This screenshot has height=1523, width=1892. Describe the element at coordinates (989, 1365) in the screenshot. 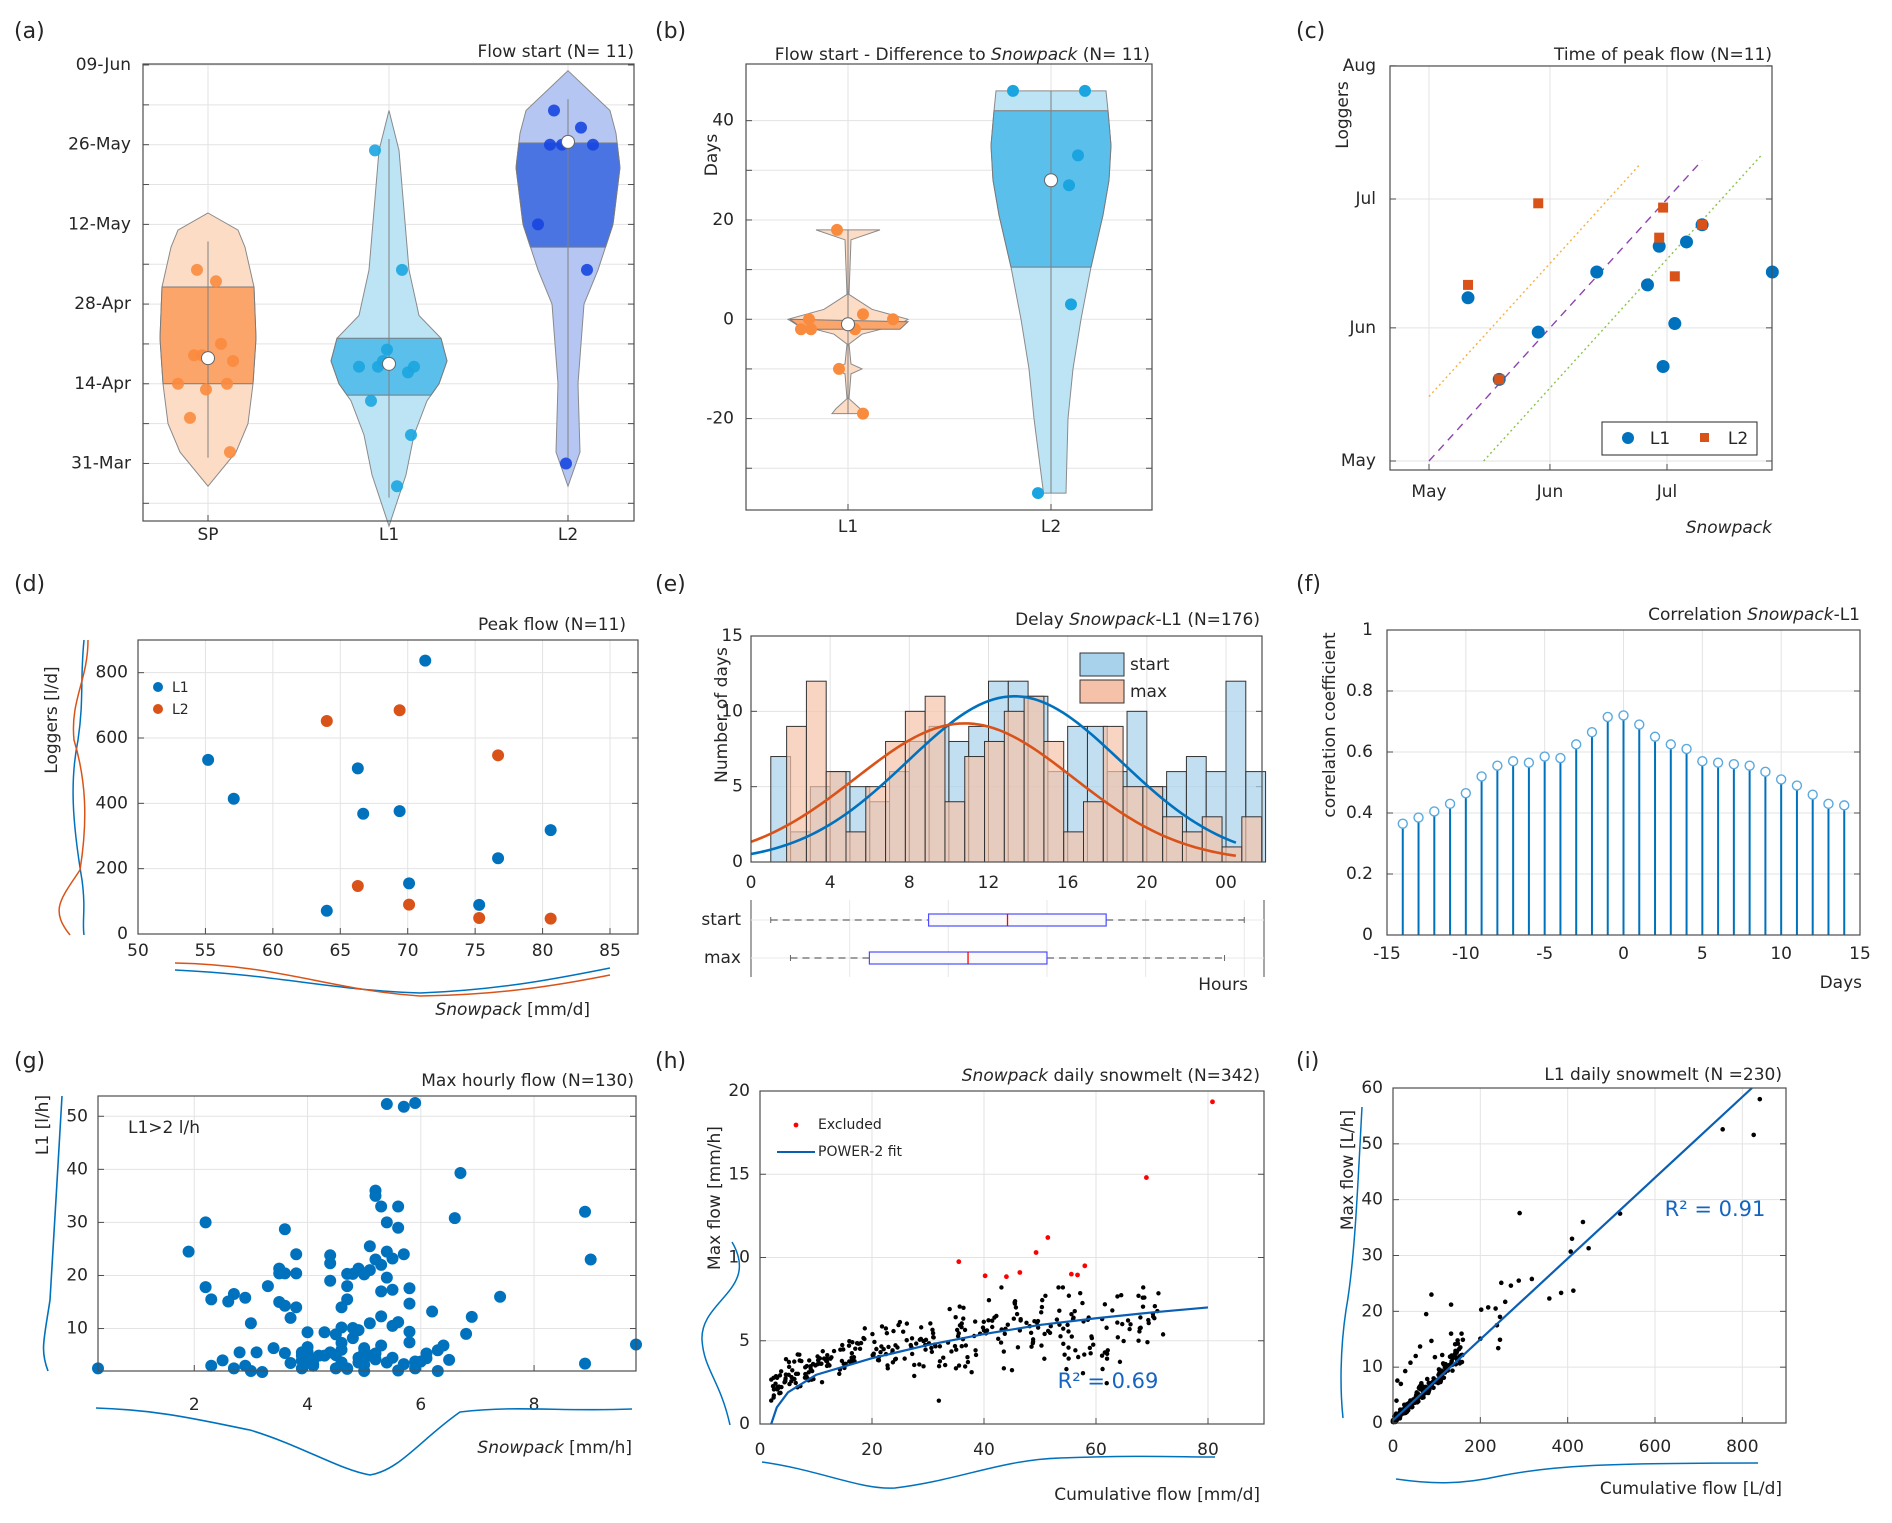

I see `power-fit-line` at that location.